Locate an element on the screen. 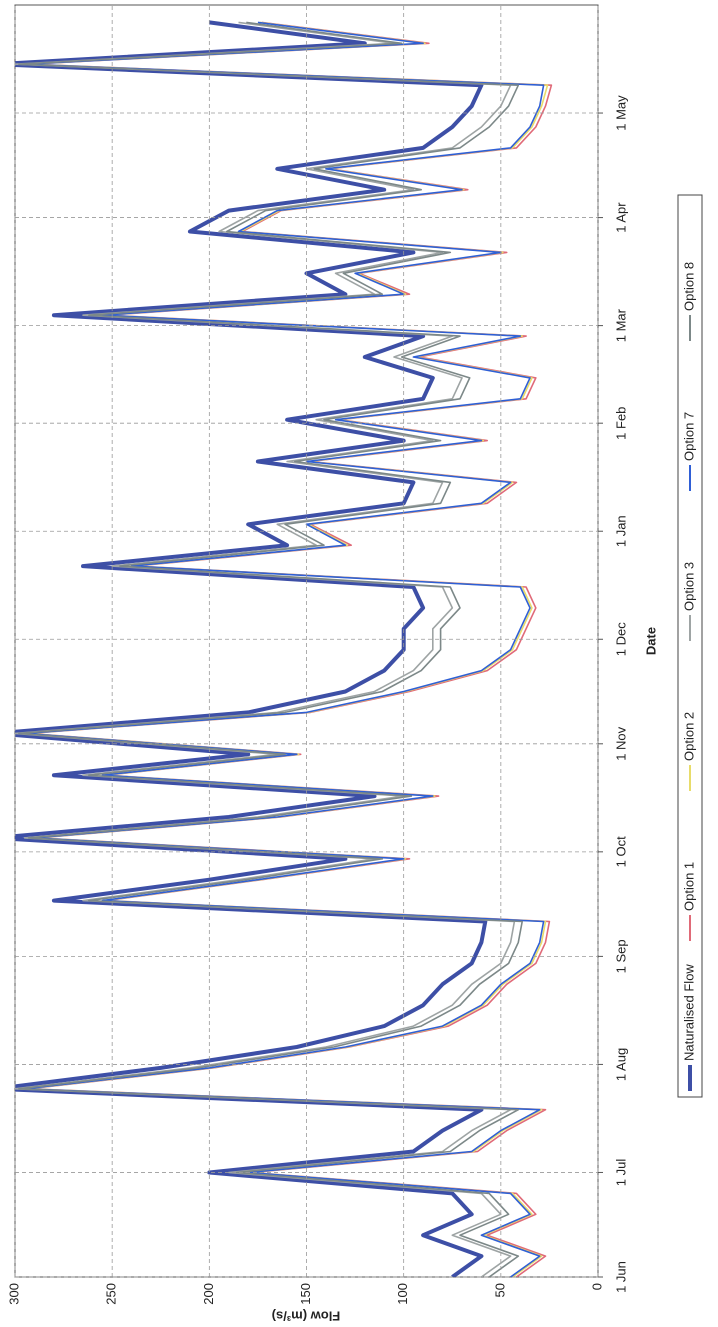 This screenshot has height=1327, width=718. x-tick-label: 1 Aug is located at coordinates (620, 1064).